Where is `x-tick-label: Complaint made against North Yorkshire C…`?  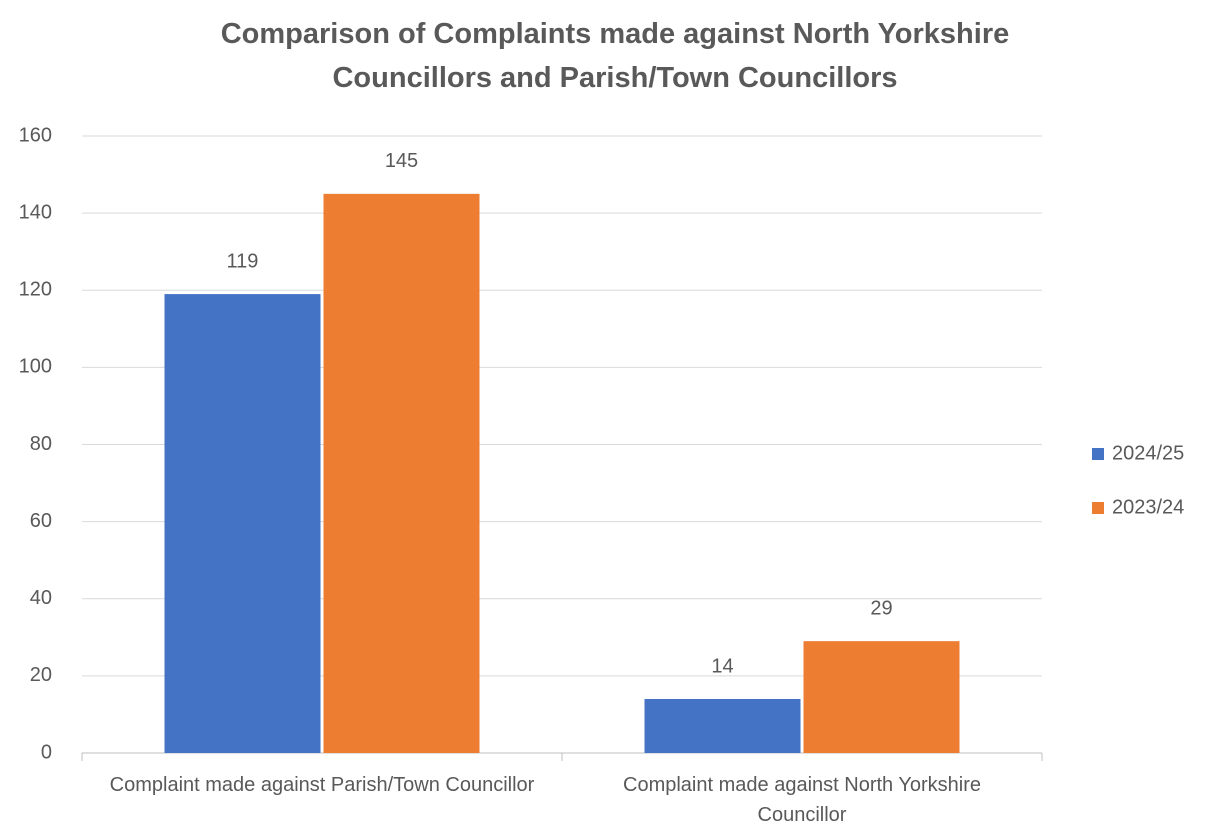
x-tick-label: Complaint made against North Yorkshire C… is located at coordinates (802, 800).